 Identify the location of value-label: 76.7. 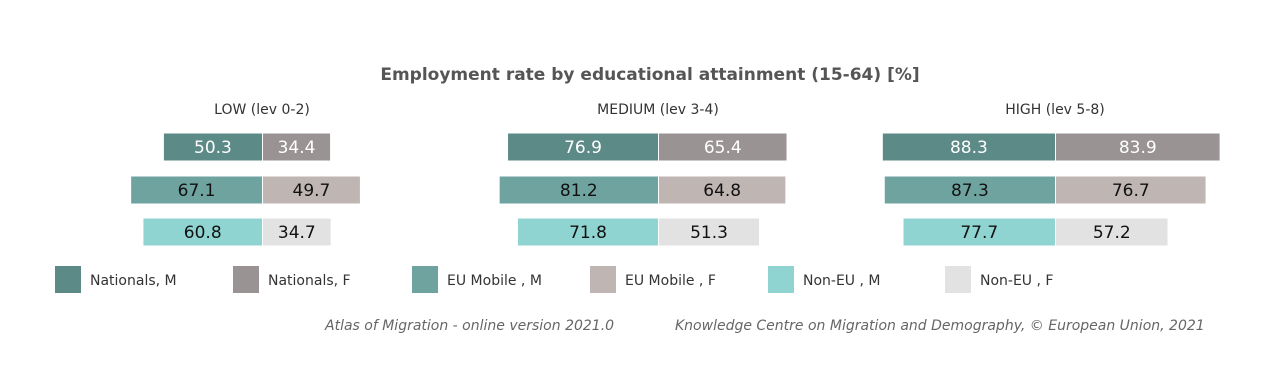
(1131, 191).